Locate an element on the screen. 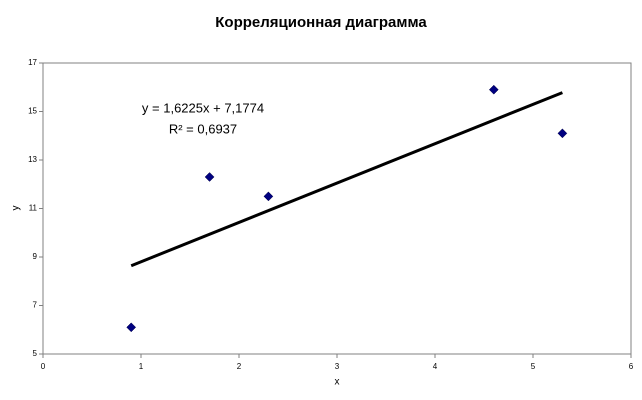  x-tick-label: 3 is located at coordinates (337, 366).